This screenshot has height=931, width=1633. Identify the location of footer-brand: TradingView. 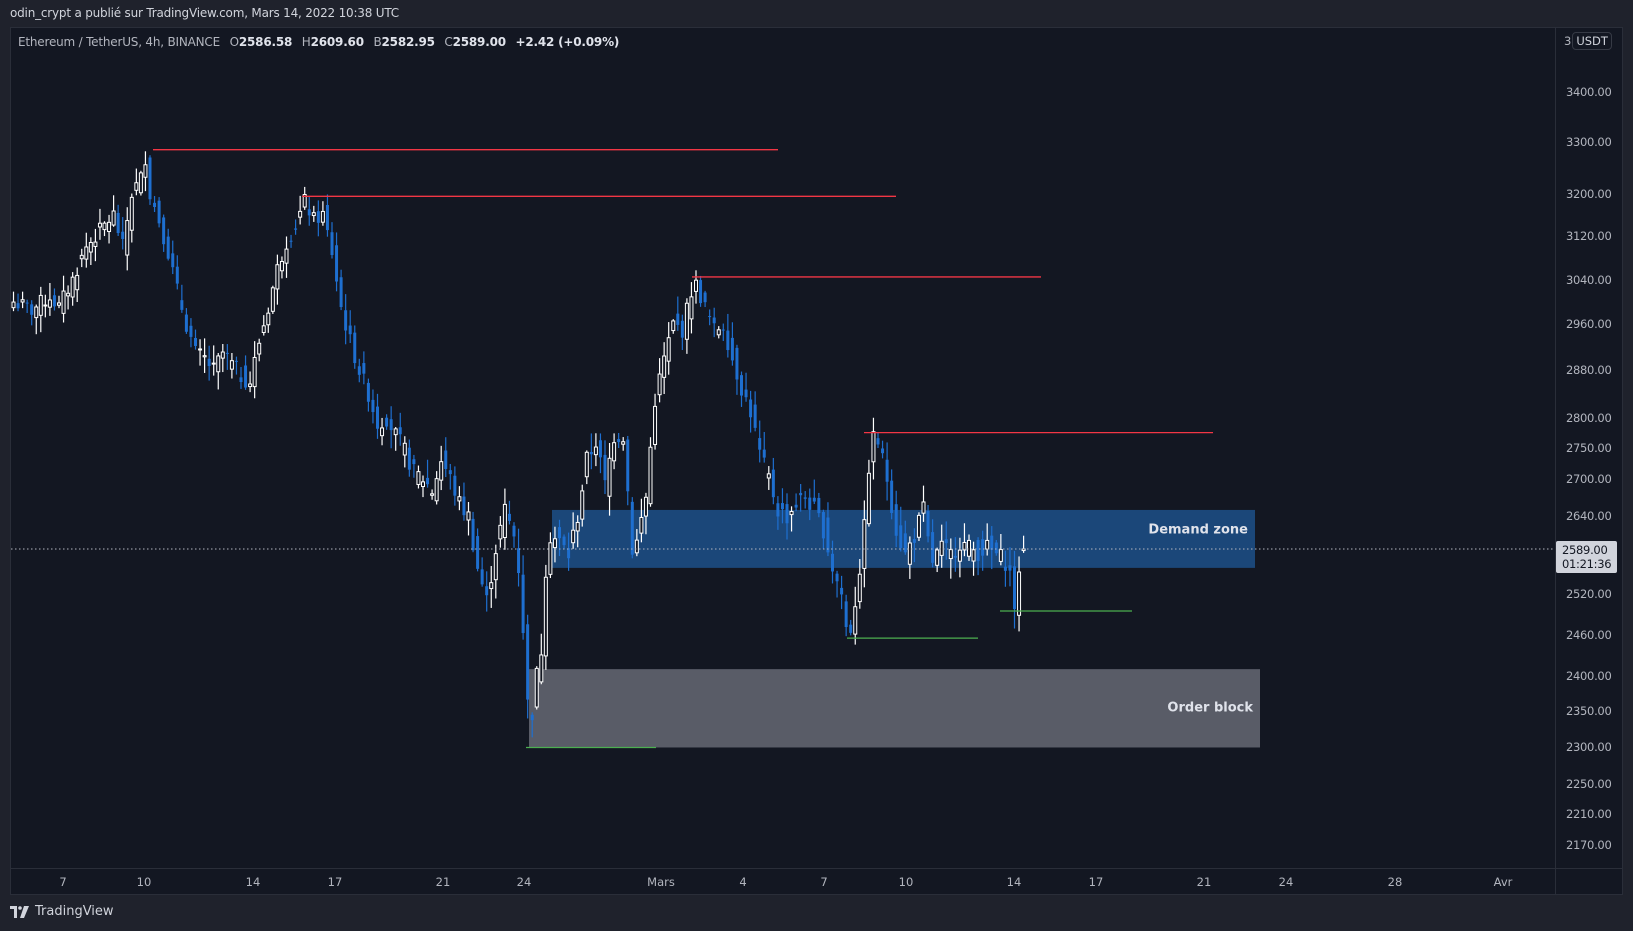
(62, 911).